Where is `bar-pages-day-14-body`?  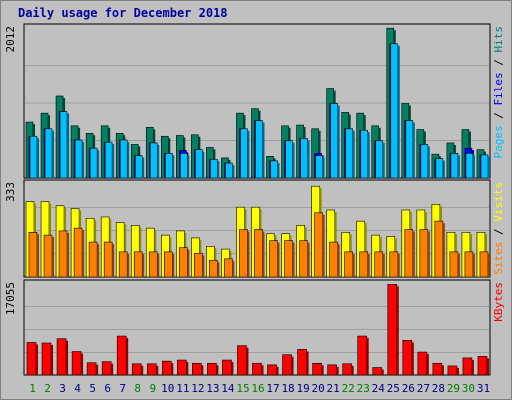 bar-pages-day-14-body is located at coordinates (229, 170).